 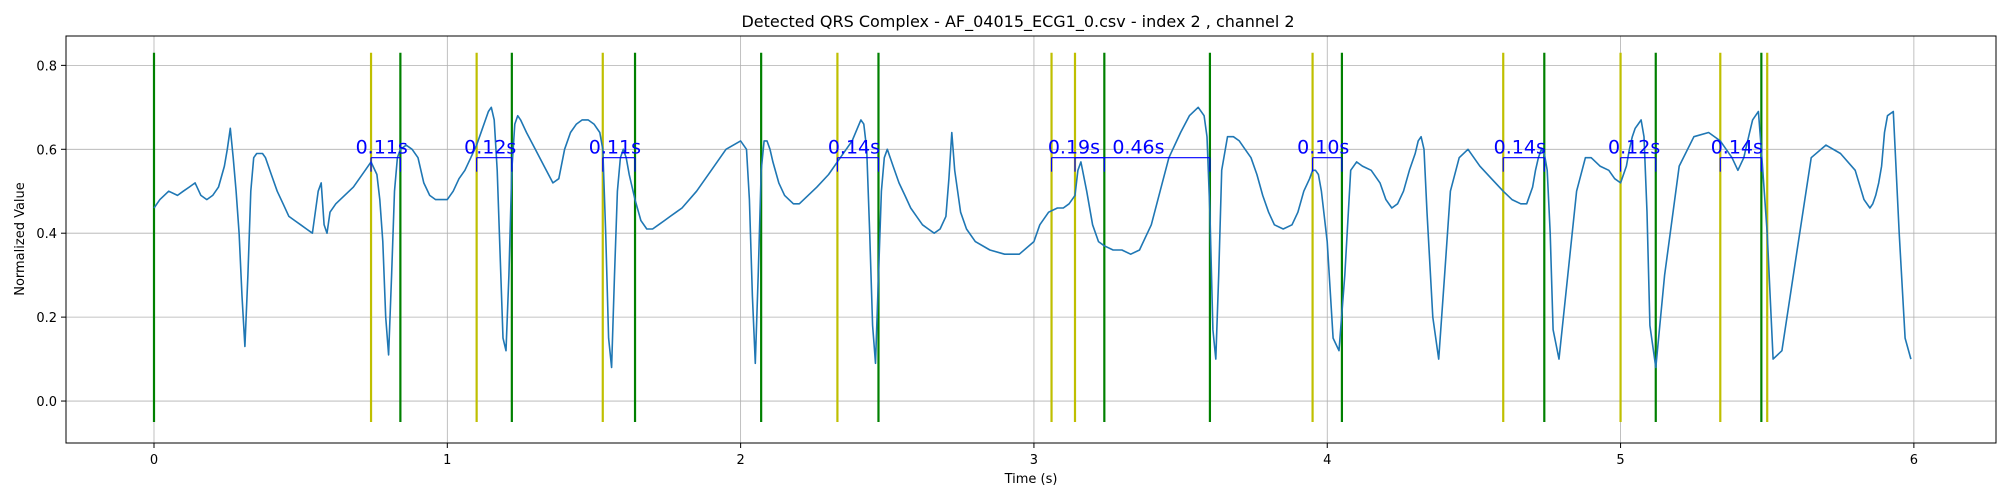 I want to click on x-tick-label: 2, so click(x=740, y=460).